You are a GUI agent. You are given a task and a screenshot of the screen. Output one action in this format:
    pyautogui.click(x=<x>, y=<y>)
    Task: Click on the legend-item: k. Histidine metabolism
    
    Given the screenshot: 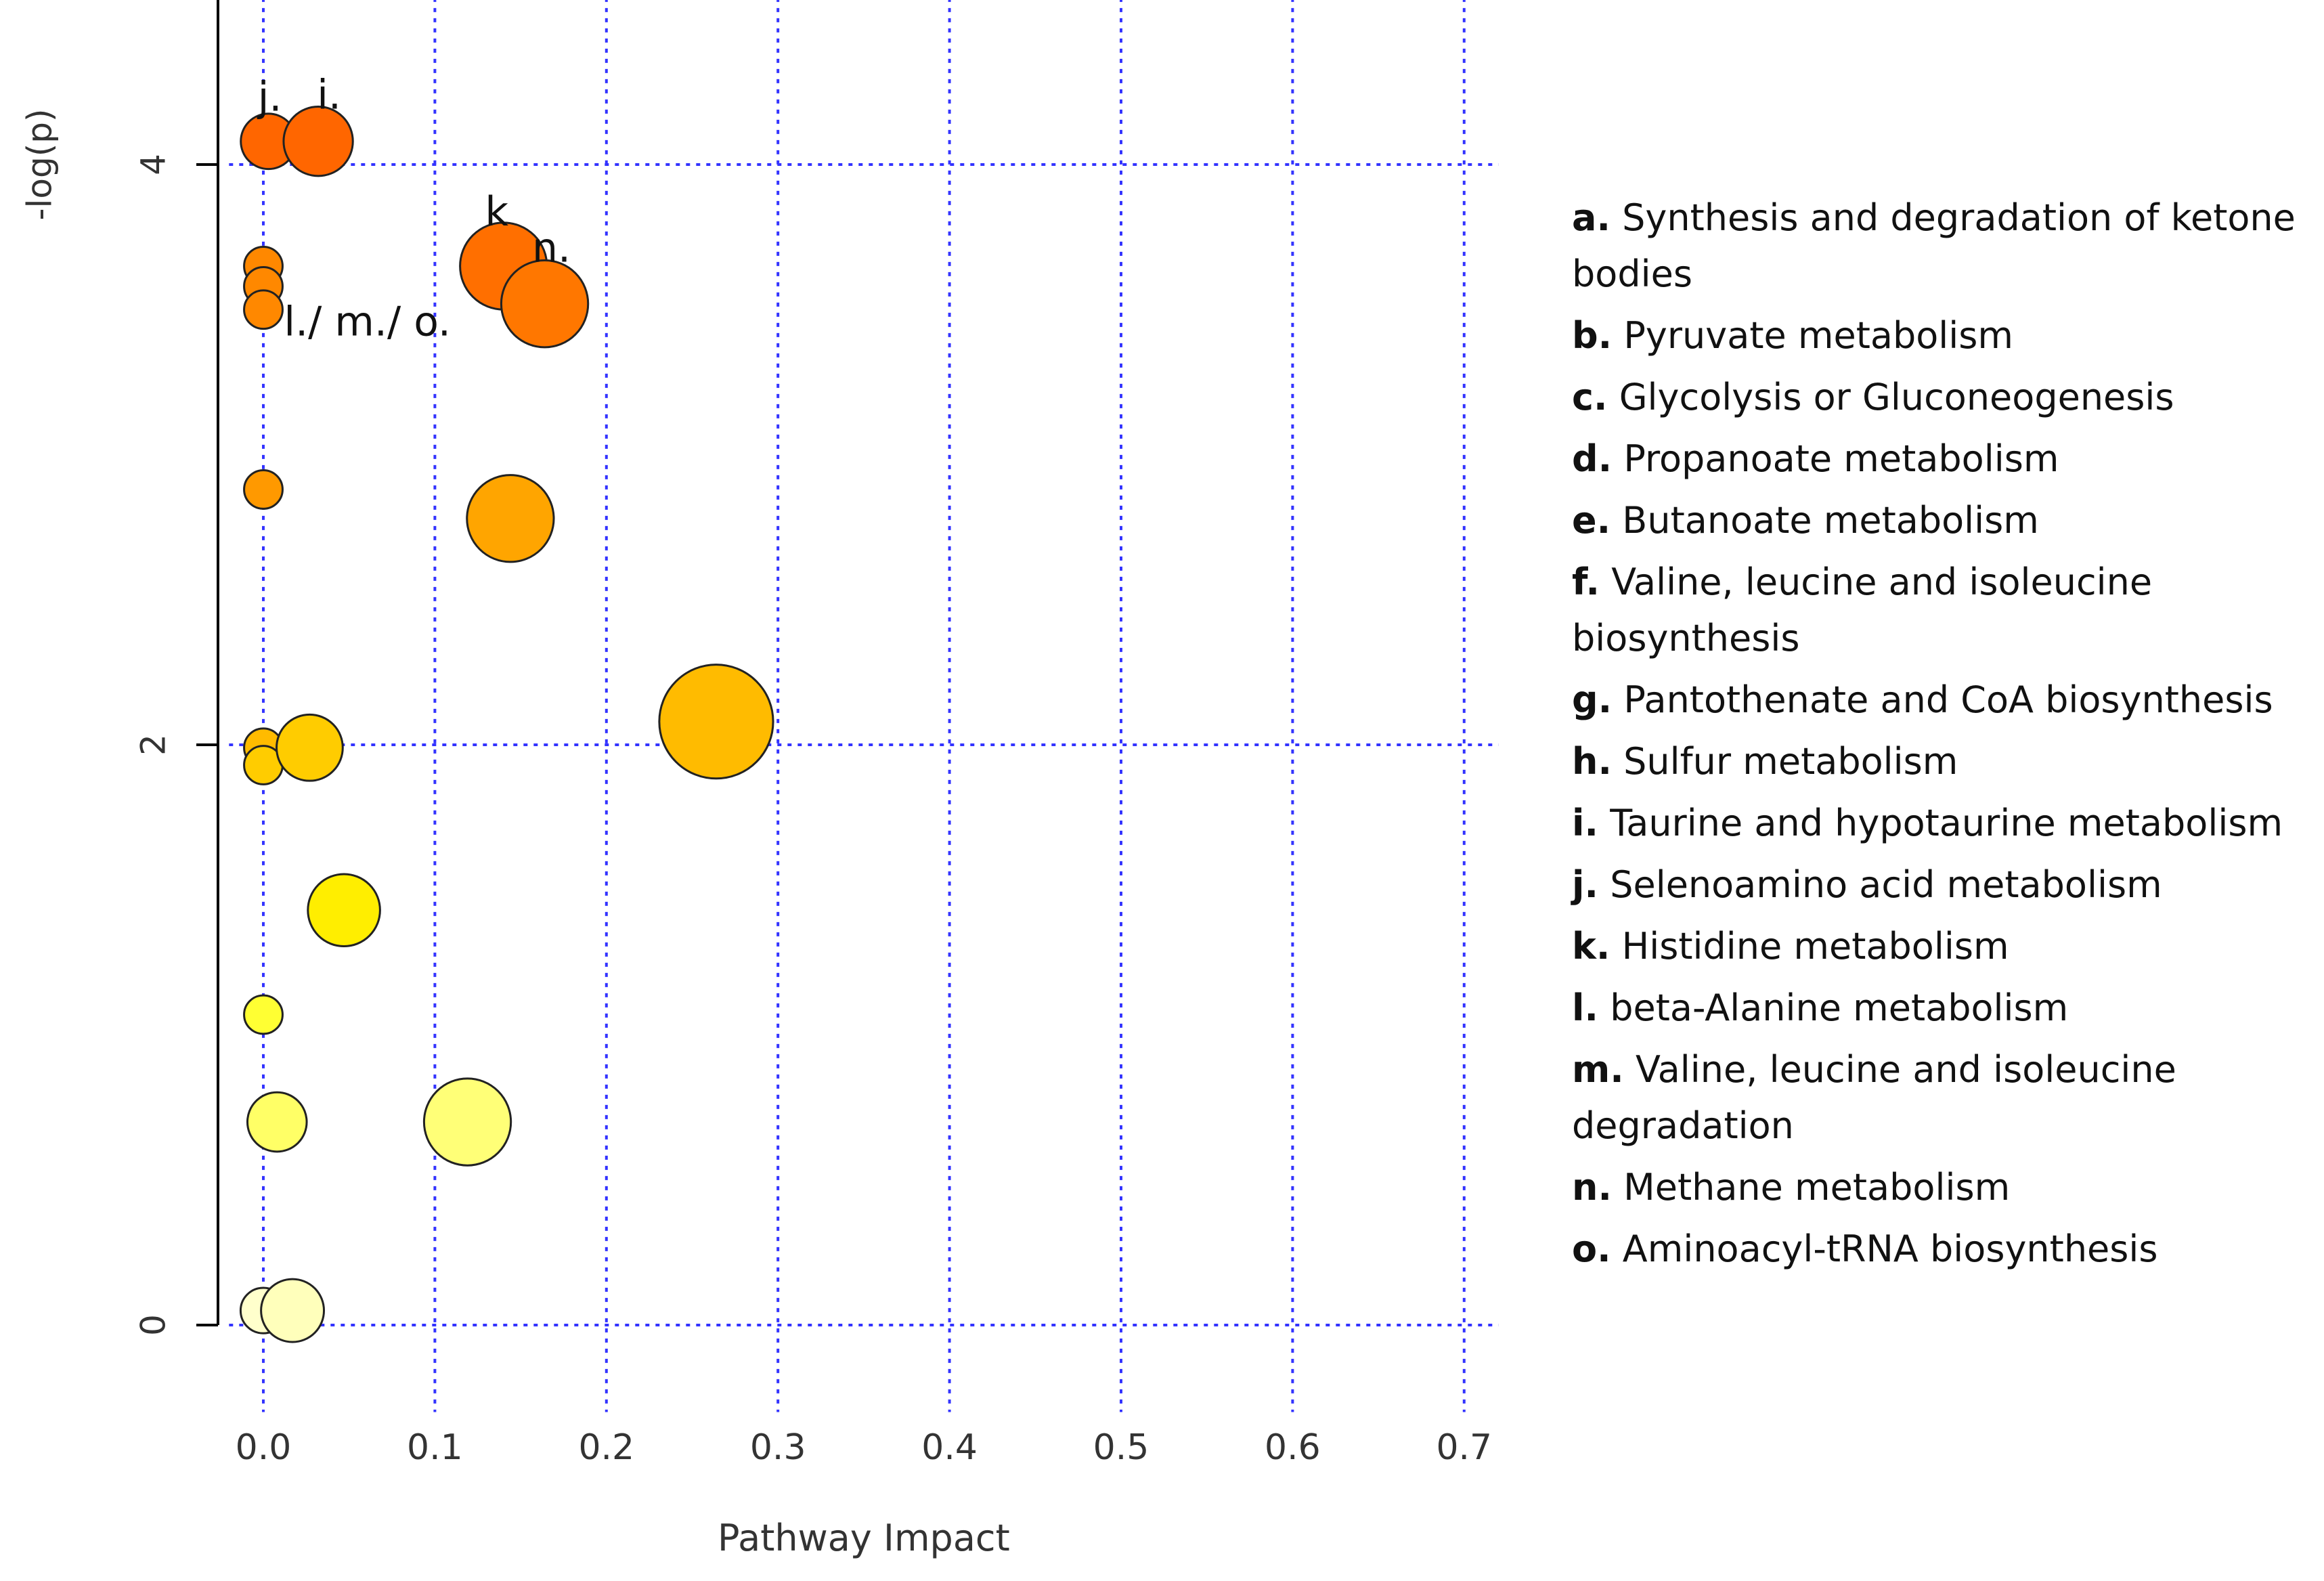 What is the action you would take?
    pyautogui.click(x=1945, y=946)
    